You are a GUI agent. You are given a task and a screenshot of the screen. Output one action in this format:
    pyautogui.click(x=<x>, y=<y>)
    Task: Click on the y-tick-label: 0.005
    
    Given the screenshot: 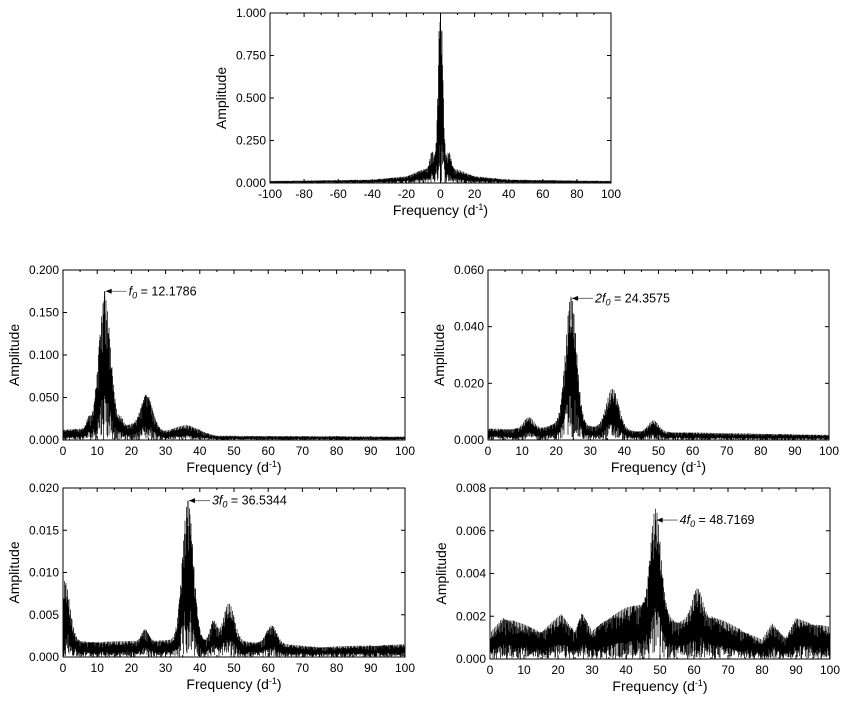 What is the action you would take?
    pyautogui.click(x=44, y=615)
    